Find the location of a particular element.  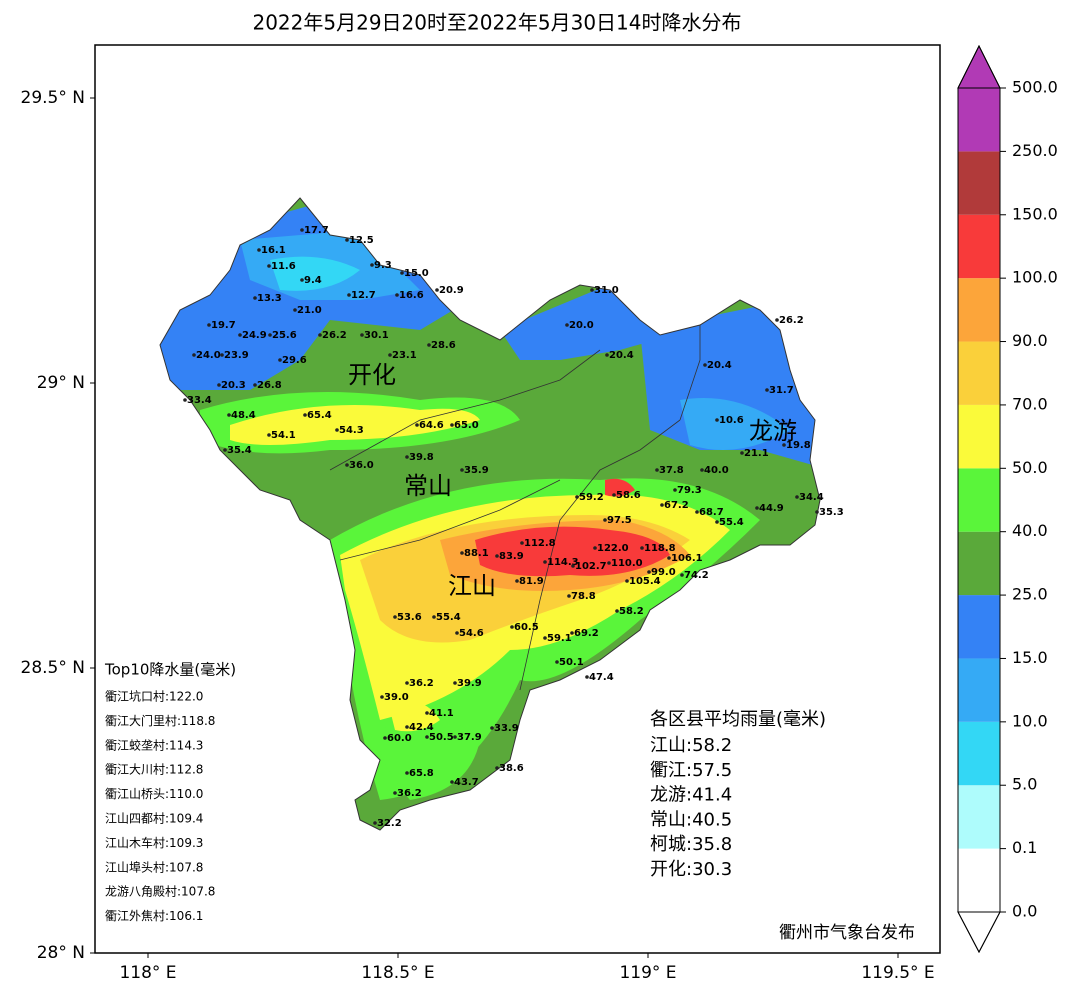

station-value: 36.2 is located at coordinates (409, 793).